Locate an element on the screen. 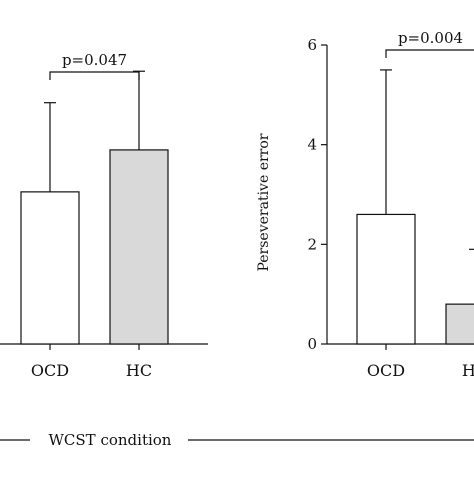  right-y-tick-label: 0 is located at coordinates (312, 344).